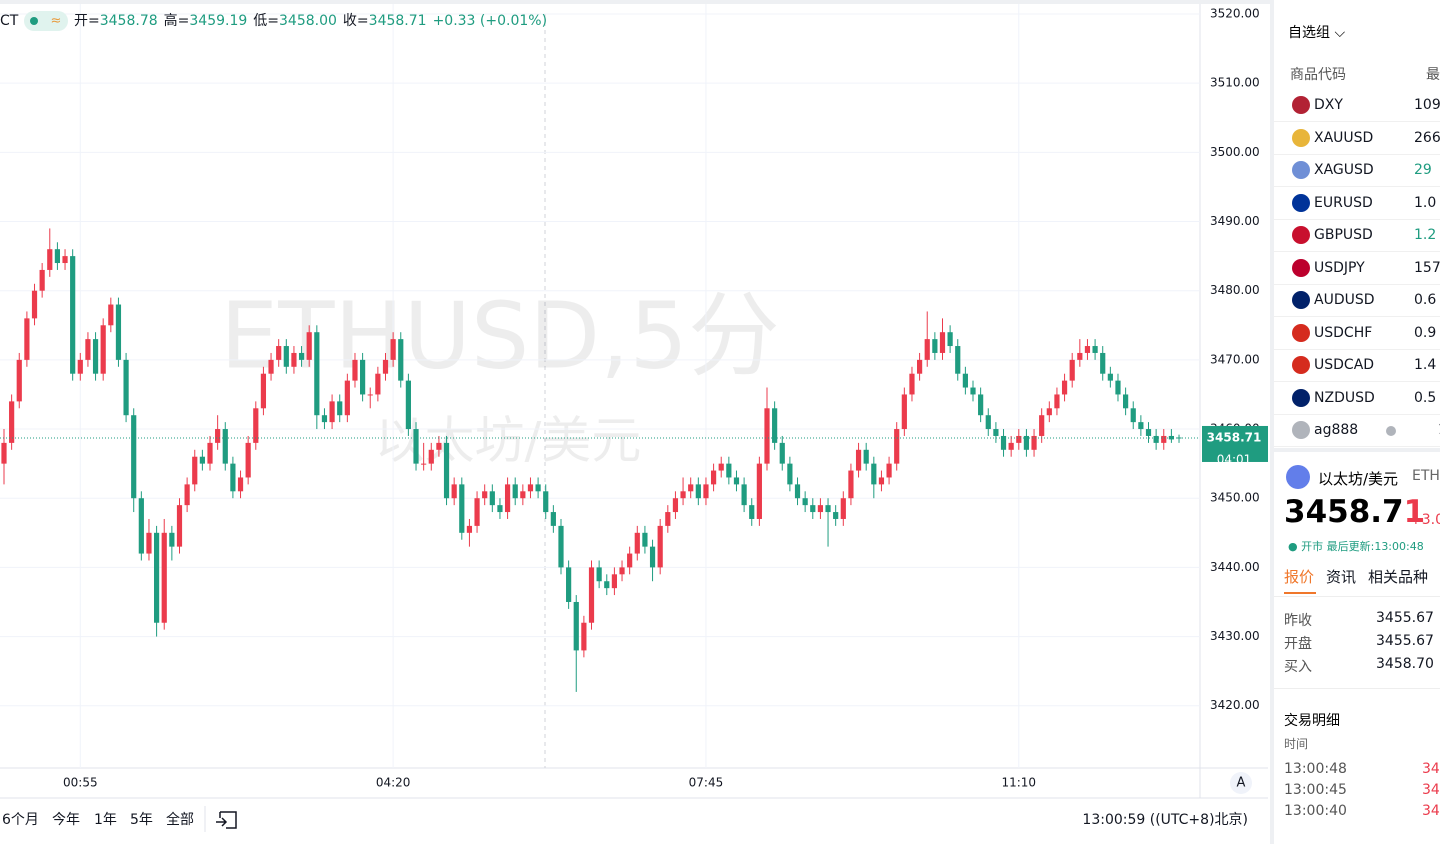 Image resolution: width=1440 pixels, height=844 pixels. I want to click on watchlist-row: USDJPY 157, so click(1357, 268).